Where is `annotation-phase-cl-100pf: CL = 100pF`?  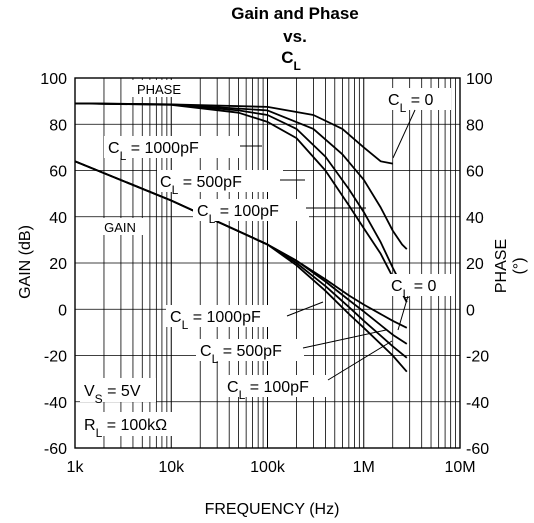
annotation-phase-cl-100pf: CL = 100pF is located at coordinates (279, 212).